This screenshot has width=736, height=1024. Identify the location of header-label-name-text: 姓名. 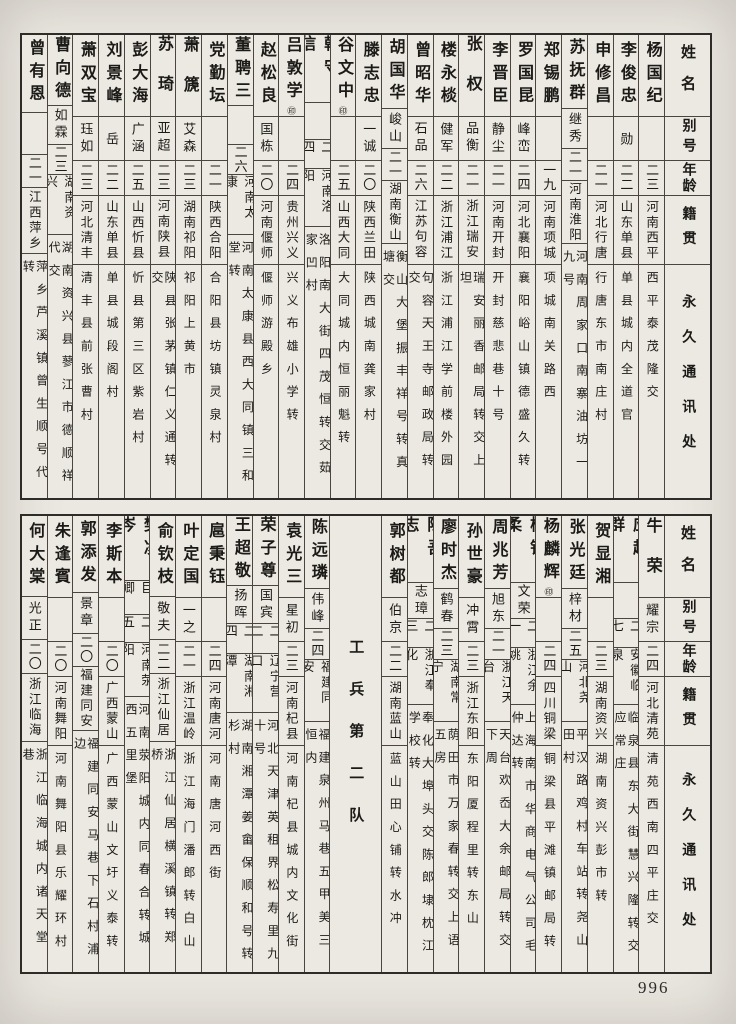
(687, 556).